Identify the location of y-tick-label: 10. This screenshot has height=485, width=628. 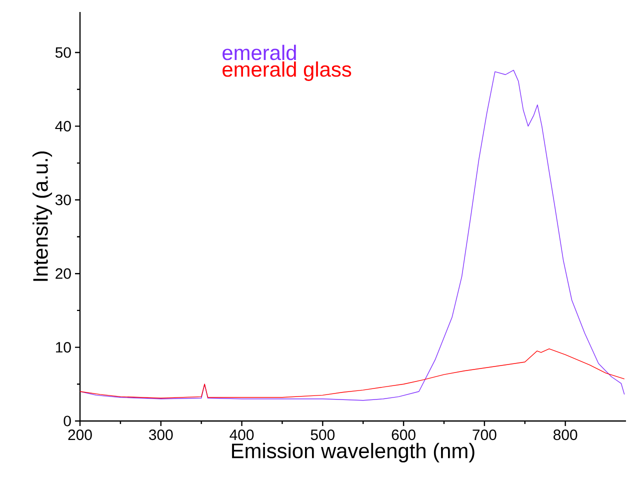
(63, 347).